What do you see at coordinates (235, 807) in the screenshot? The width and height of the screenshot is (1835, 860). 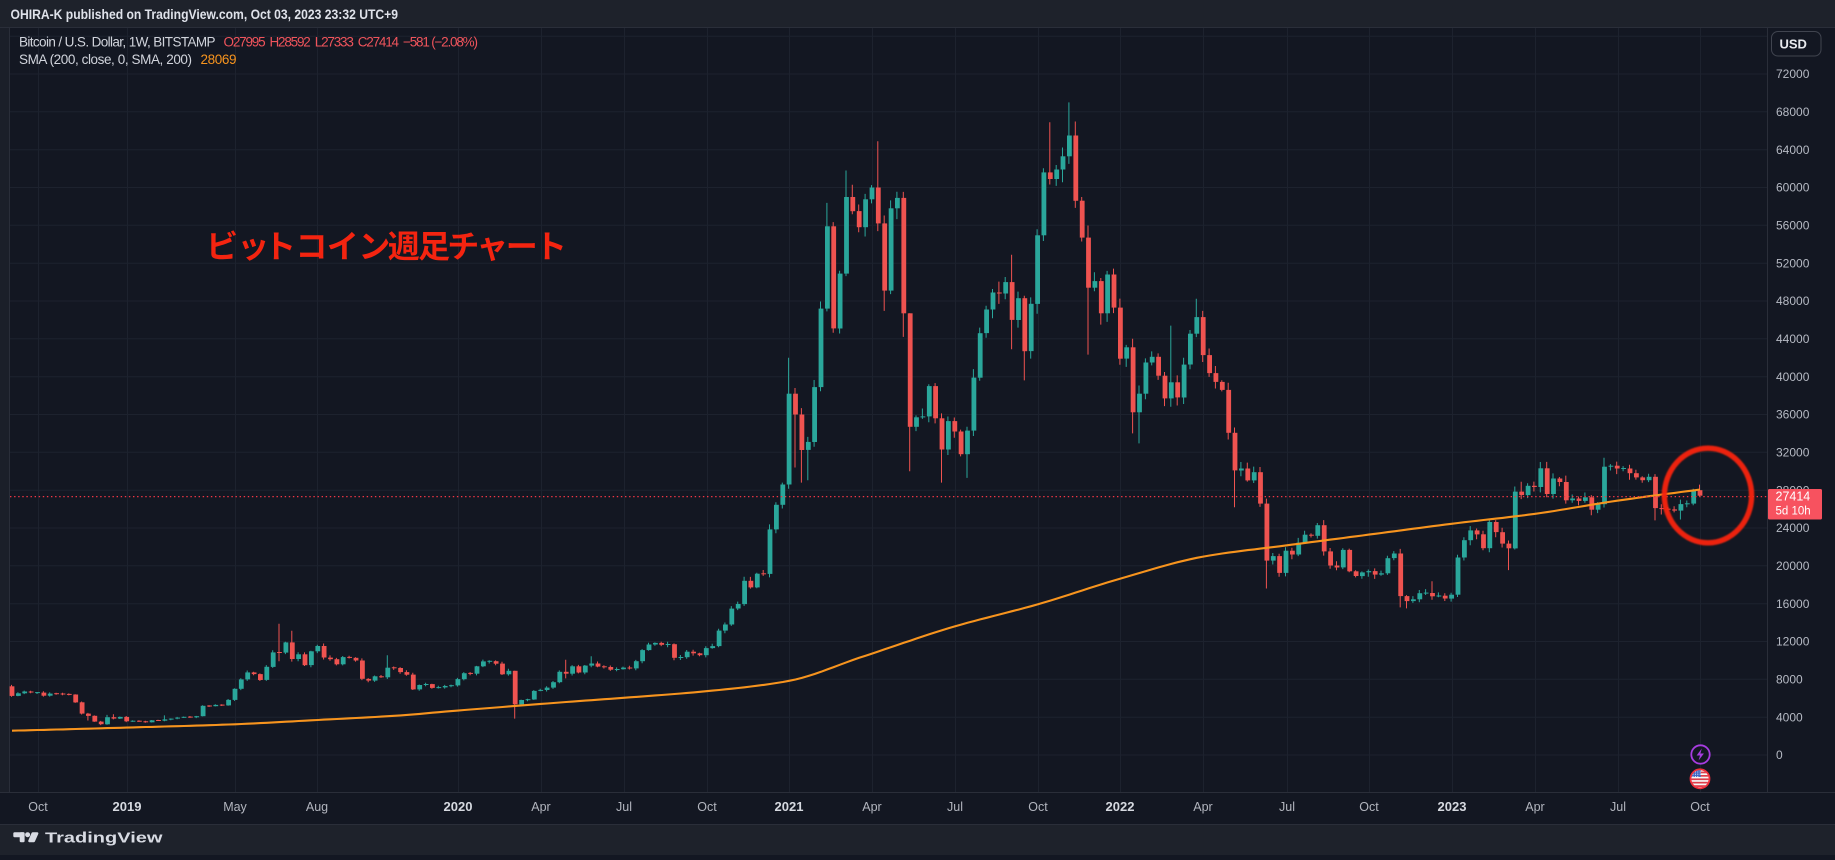 I see `svg-text: May` at bounding box center [235, 807].